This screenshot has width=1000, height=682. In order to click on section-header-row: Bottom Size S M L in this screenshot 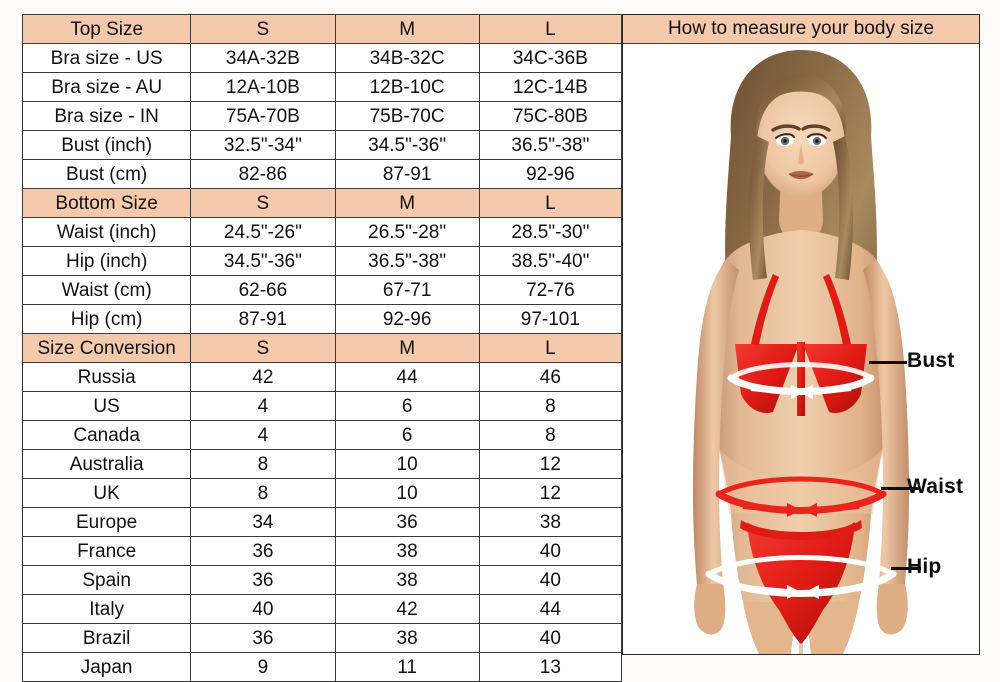, I will do `click(322, 203)`.